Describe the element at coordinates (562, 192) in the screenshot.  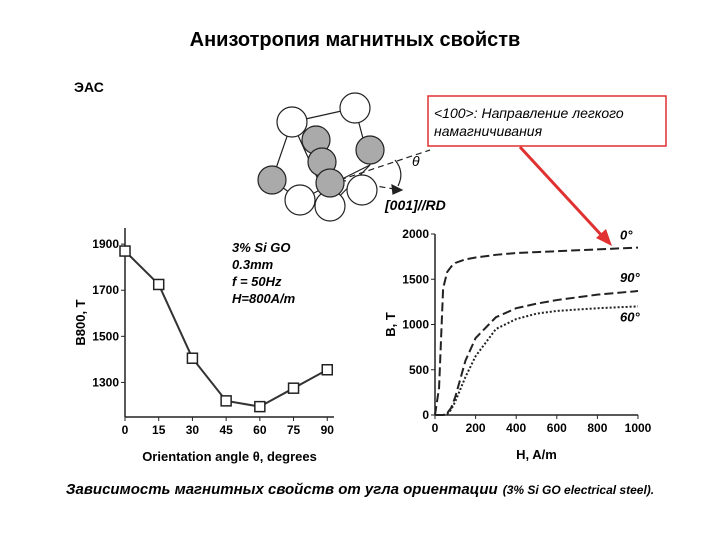
I see `callout-arrow` at that location.